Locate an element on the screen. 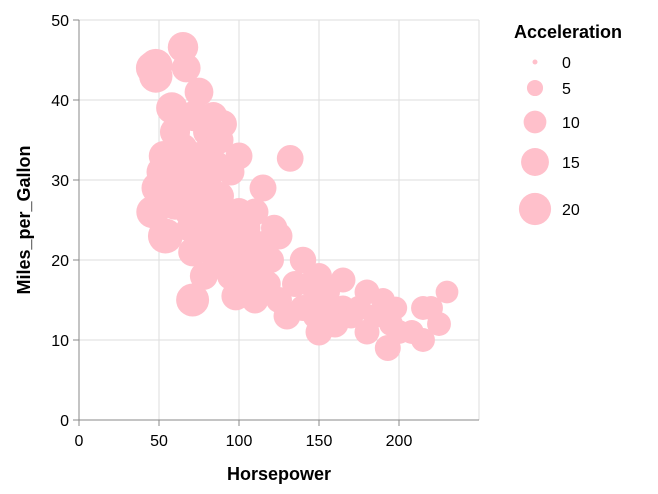  y-tick-label-30: 30 is located at coordinates (60, 181).